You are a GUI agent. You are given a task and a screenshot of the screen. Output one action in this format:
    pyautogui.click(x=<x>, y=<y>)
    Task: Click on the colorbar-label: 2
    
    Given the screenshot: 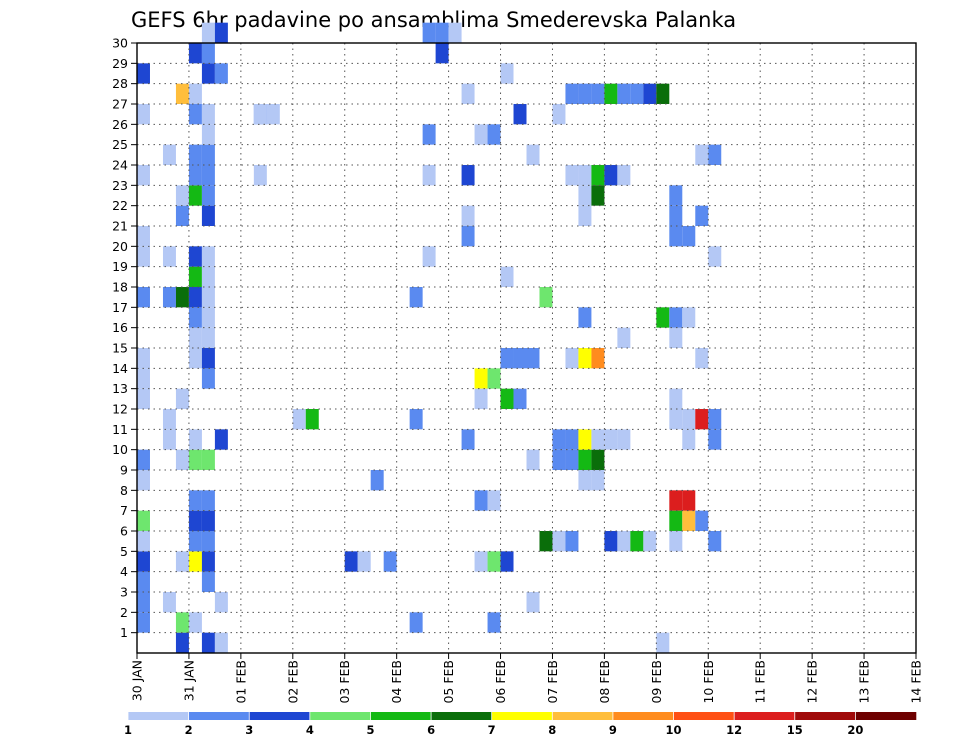 What is the action you would take?
    pyautogui.click(x=189, y=730)
    